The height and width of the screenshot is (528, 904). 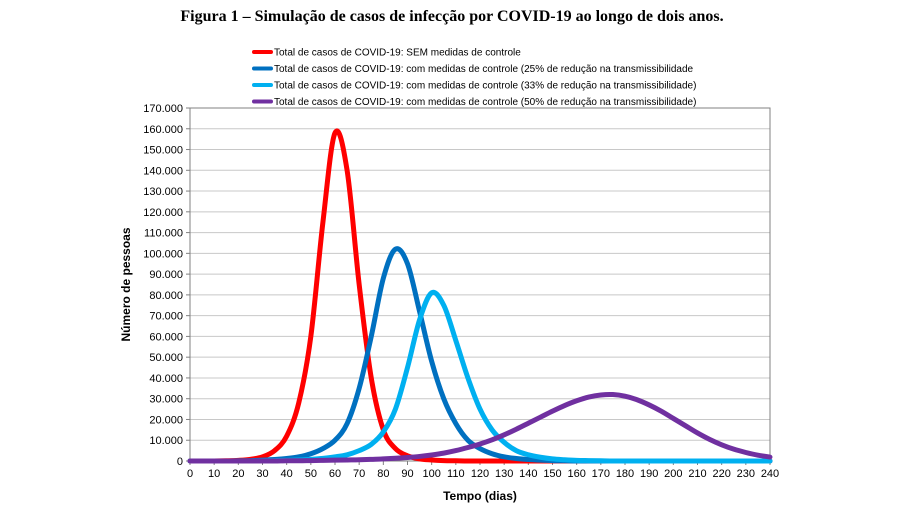 What do you see at coordinates (166, 358) in the screenshot?
I see `y-tick-label: 50.000` at bounding box center [166, 358].